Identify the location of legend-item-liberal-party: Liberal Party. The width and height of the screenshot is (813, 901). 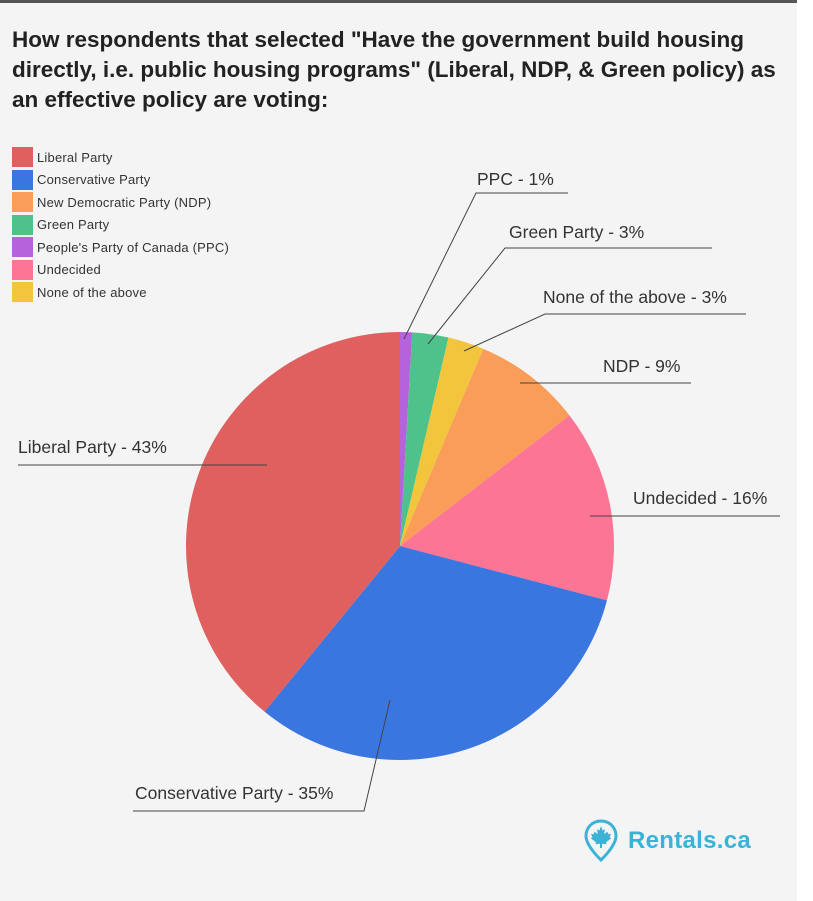
(120, 157).